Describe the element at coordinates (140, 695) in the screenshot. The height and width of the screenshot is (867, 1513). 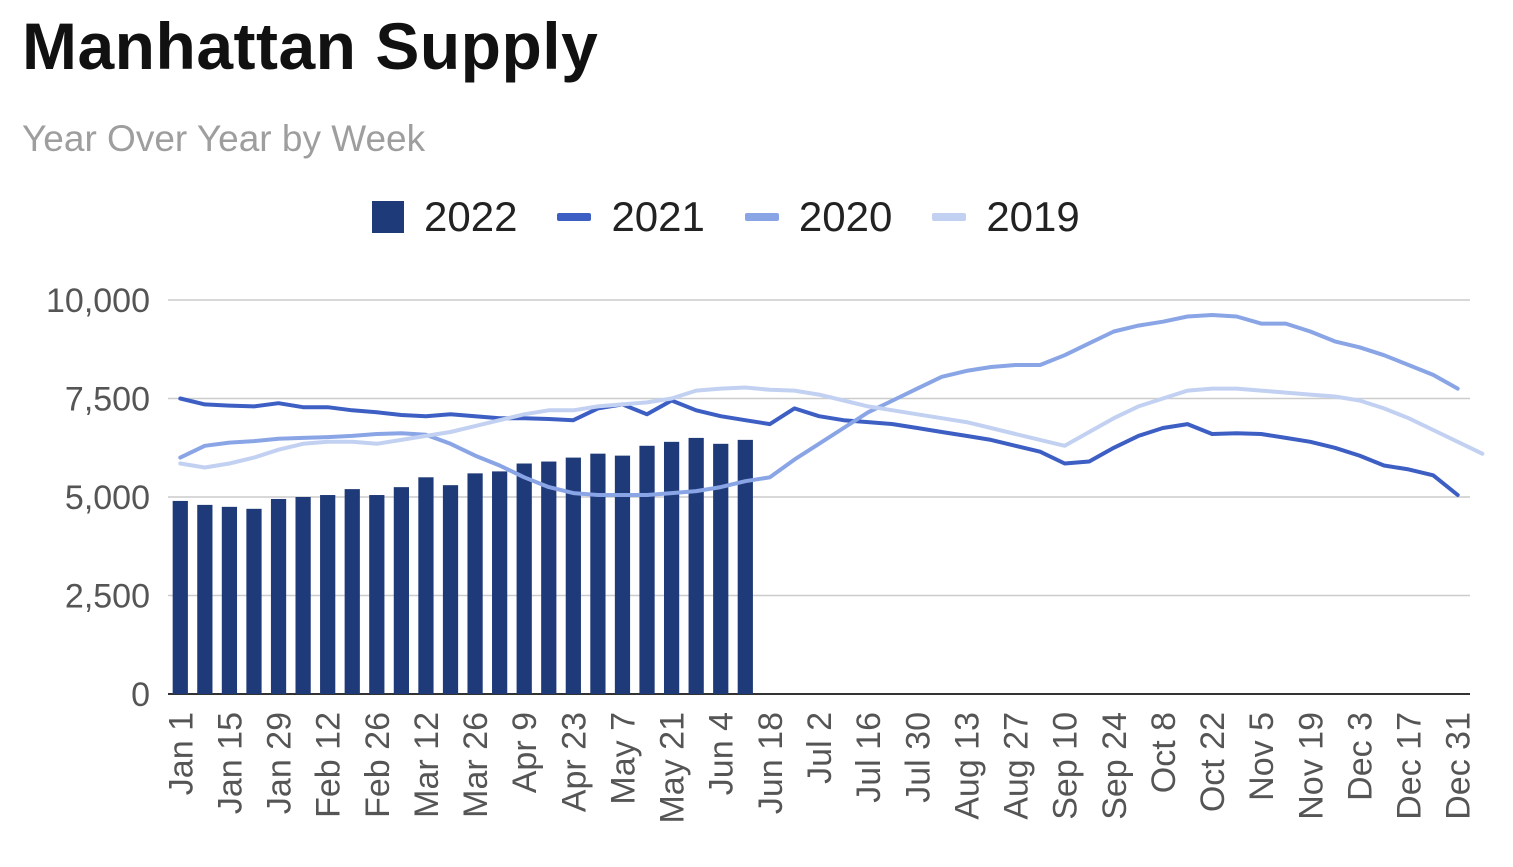
I see `y-tick-label: 0` at that location.